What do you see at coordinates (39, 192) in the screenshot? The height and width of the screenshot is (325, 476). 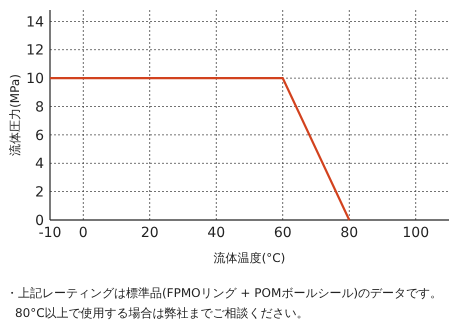 I see `y-tick-label: 2` at bounding box center [39, 192].